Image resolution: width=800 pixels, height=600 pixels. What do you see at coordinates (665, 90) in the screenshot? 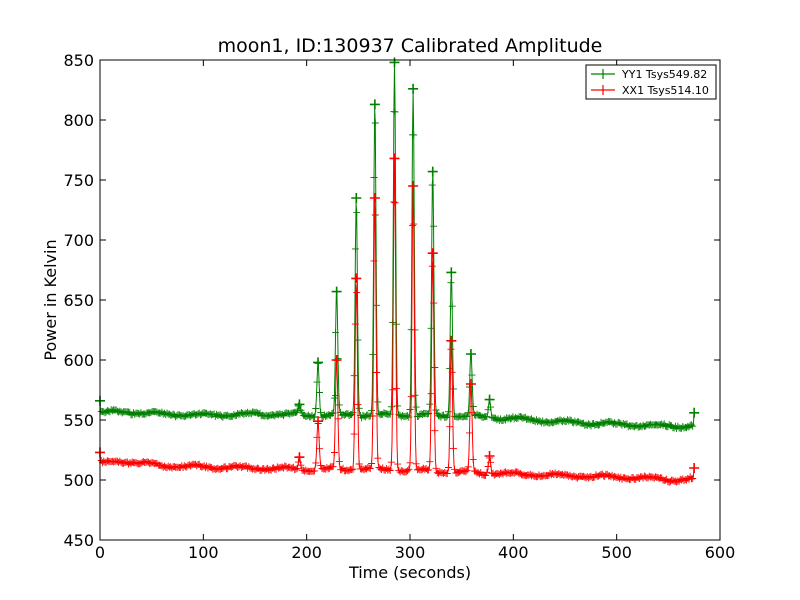
I see `legend-label-xx1: XX1 Tsys514.10` at bounding box center [665, 90].